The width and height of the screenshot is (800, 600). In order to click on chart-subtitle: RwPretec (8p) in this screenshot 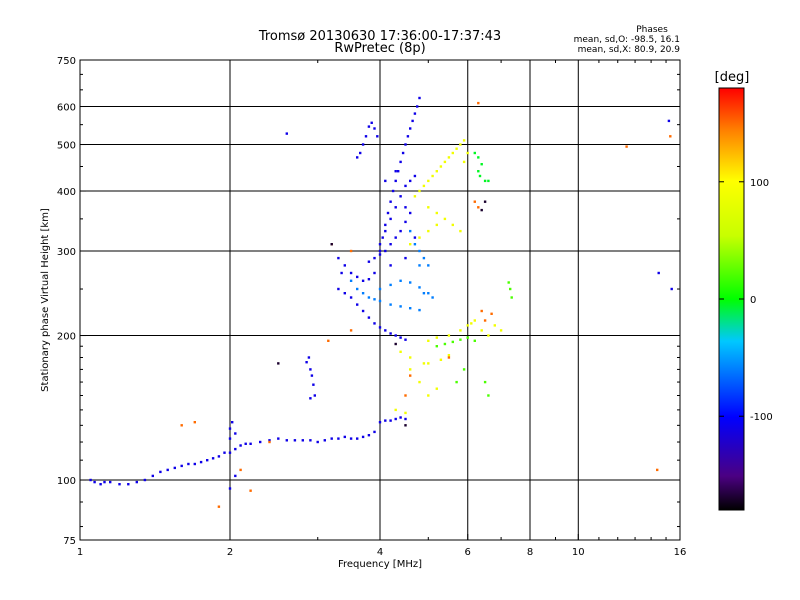, I will do `click(379, 48)`.